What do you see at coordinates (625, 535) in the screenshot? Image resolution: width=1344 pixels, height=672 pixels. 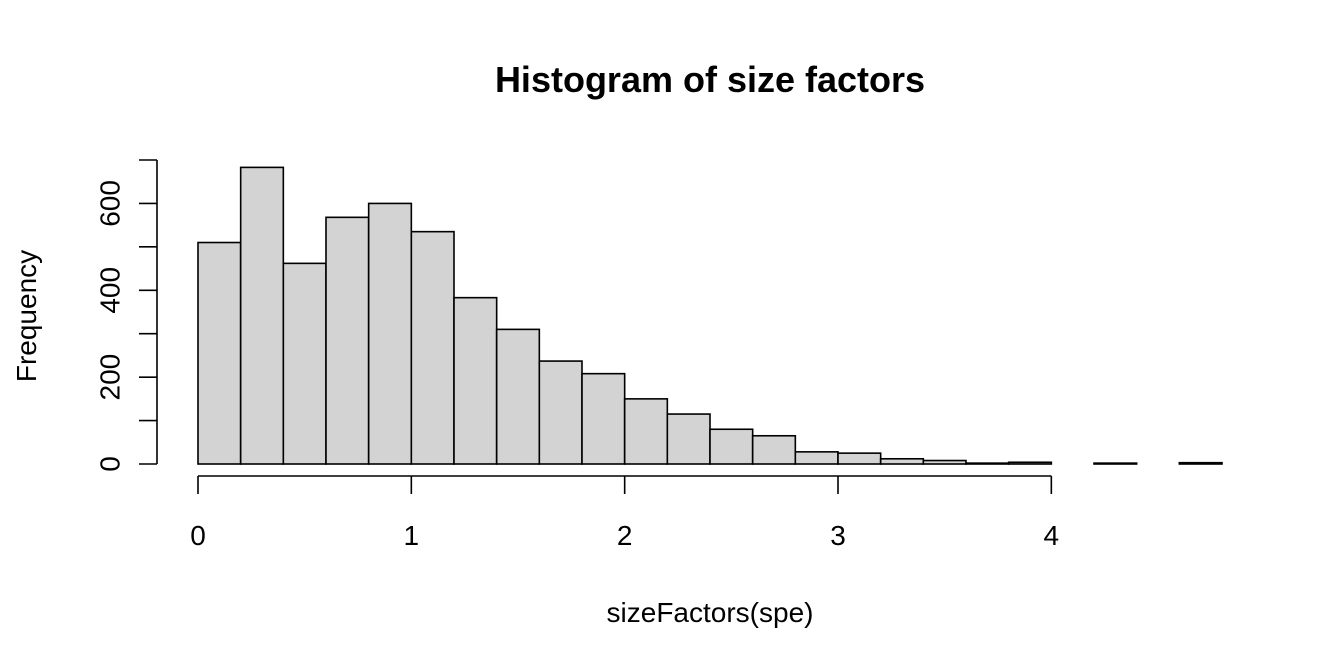 I see `x-tick-label: 2` at bounding box center [625, 535].